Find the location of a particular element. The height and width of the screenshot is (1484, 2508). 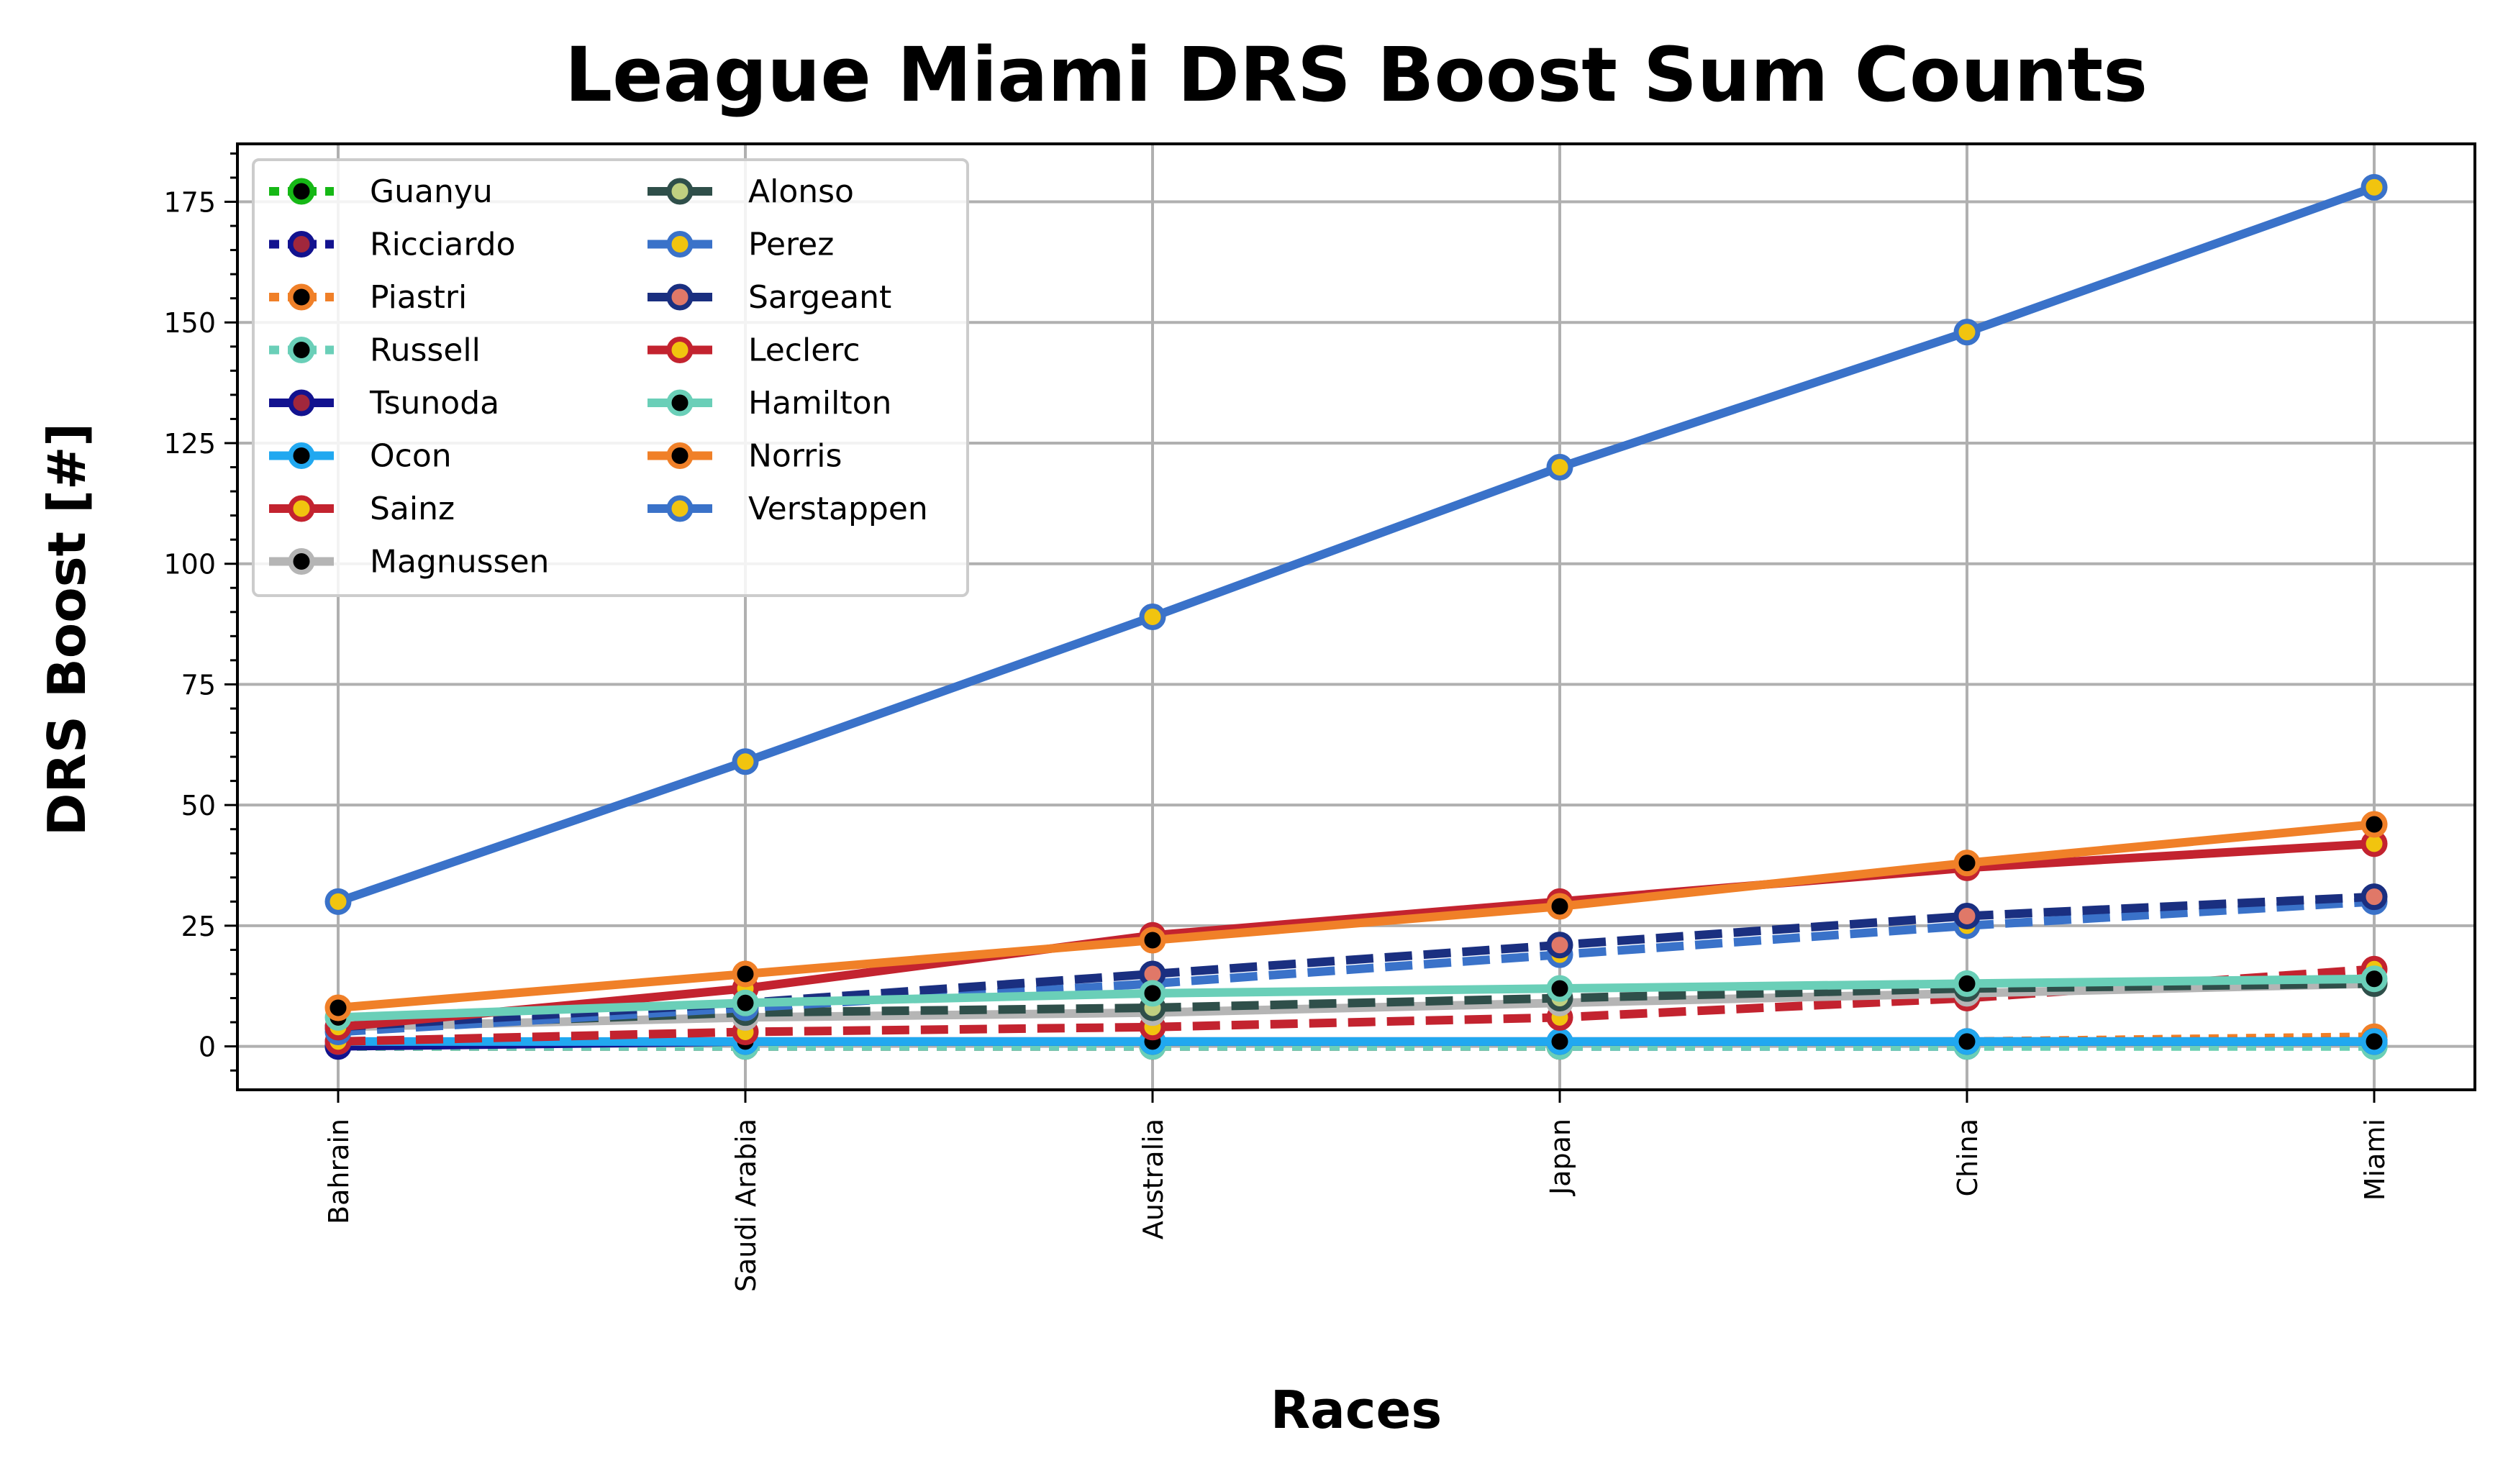

legend-label: Guanyu is located at coordinates (432, 191).